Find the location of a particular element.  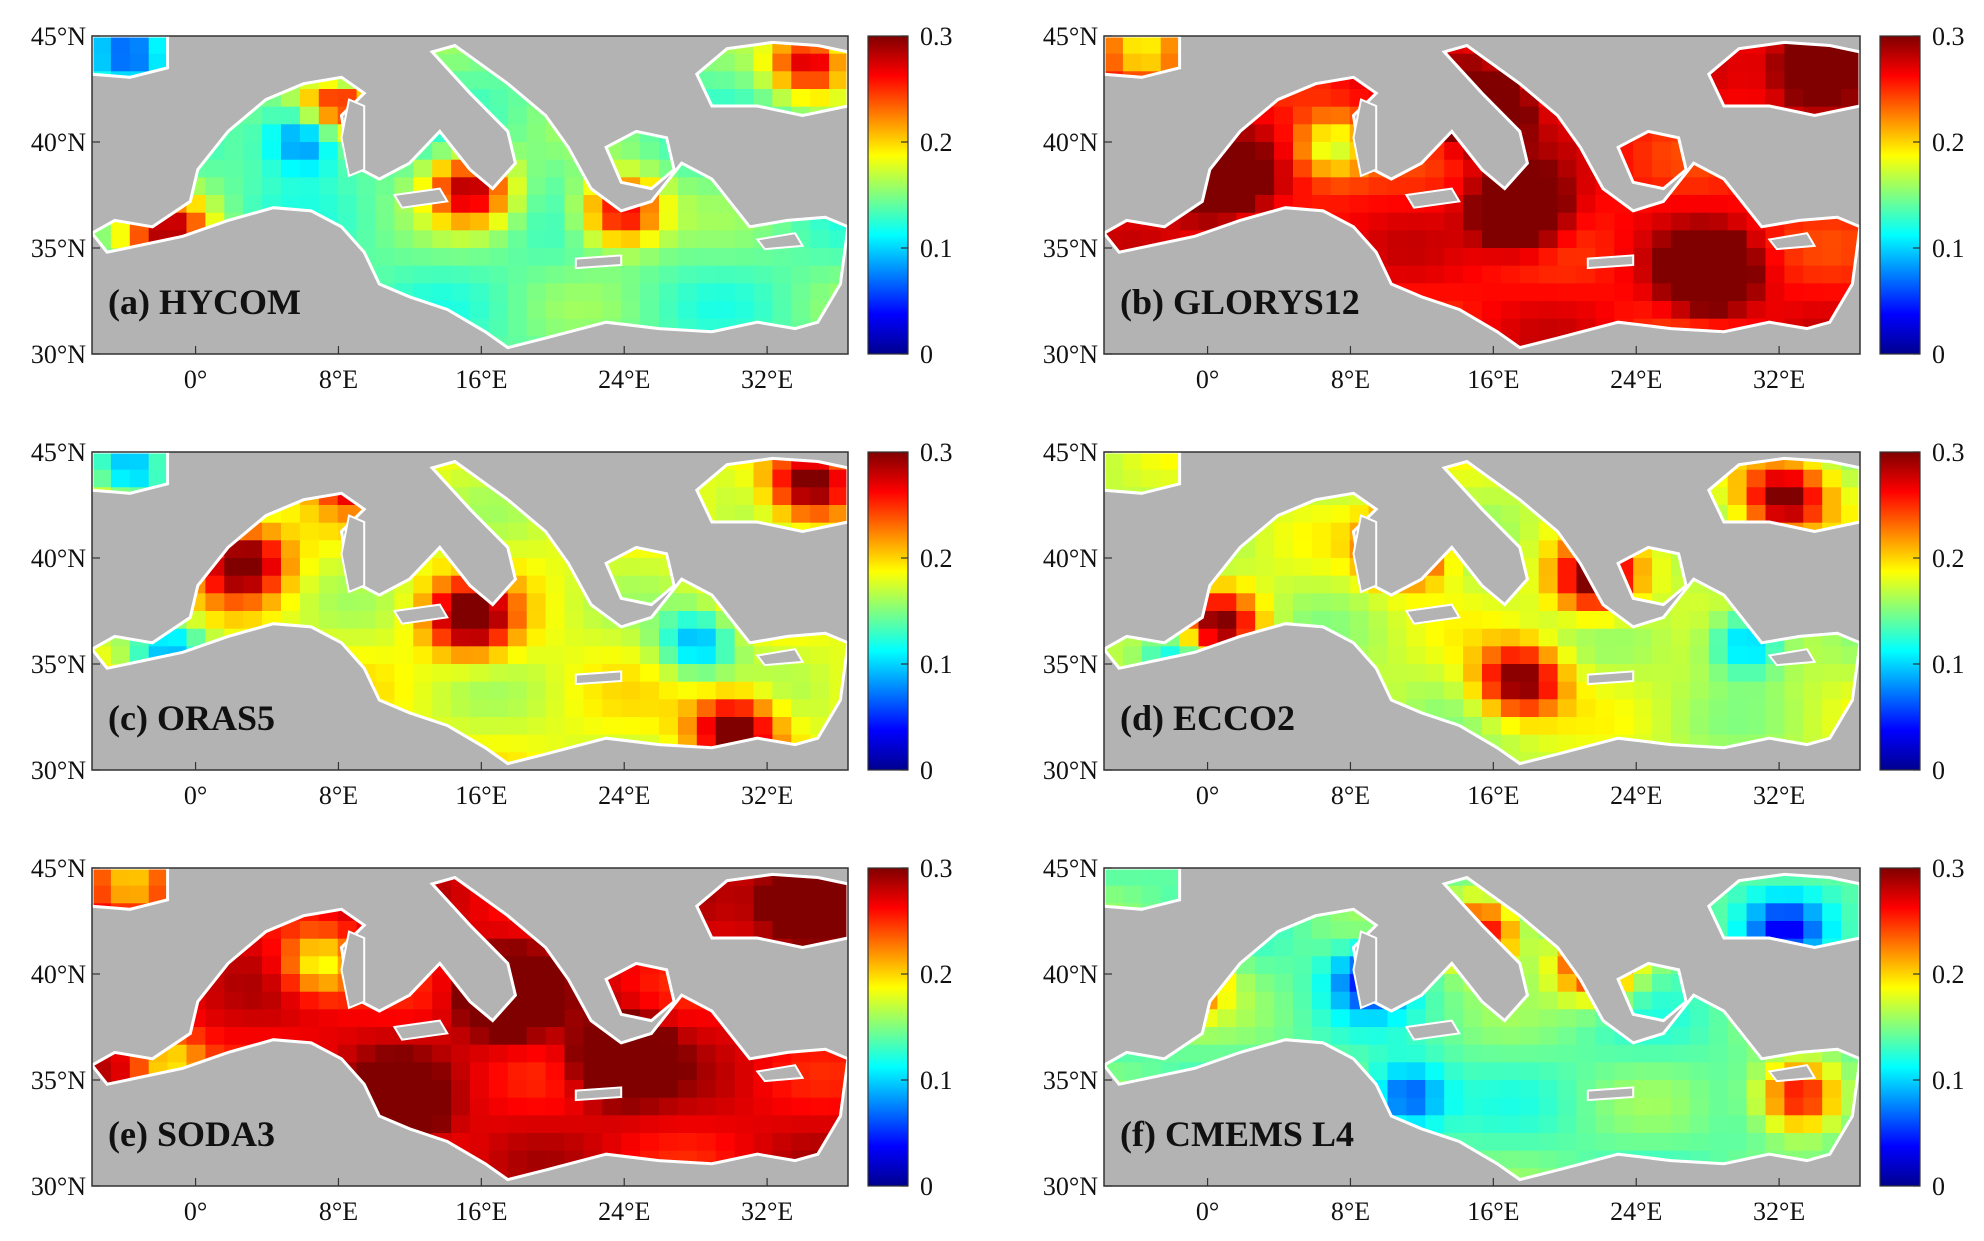

colorbar-tick-label: 0.1 is located at coordinates (936, 248).